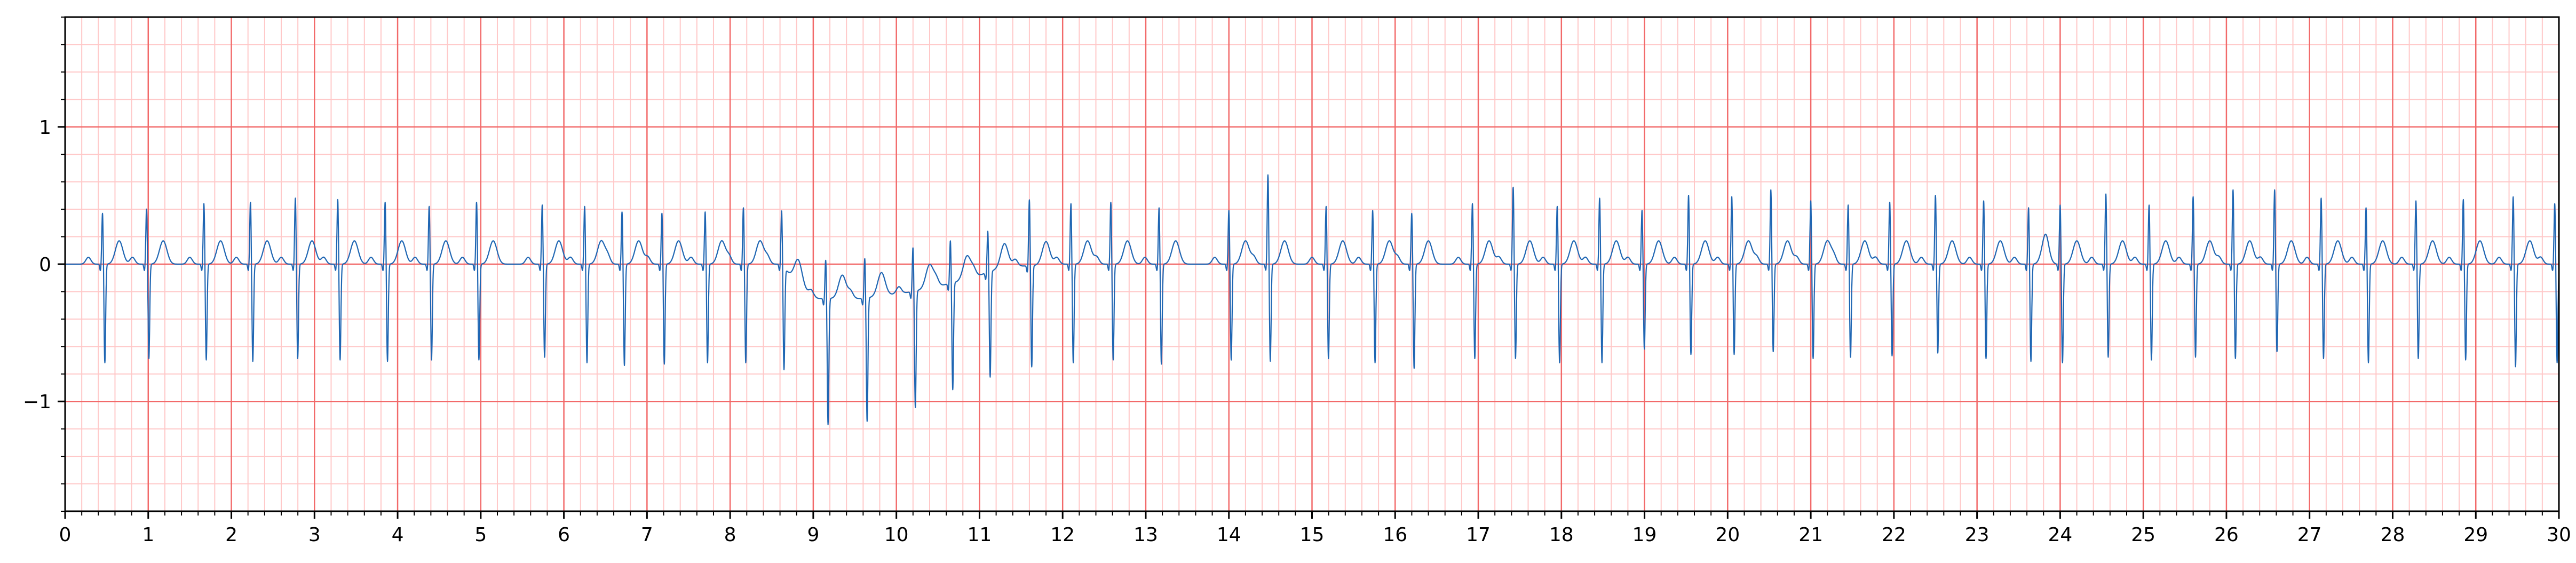  Describe the element at coordinates (730, 535) in the screenshot. I see `x-tick-label: 8` at that location.